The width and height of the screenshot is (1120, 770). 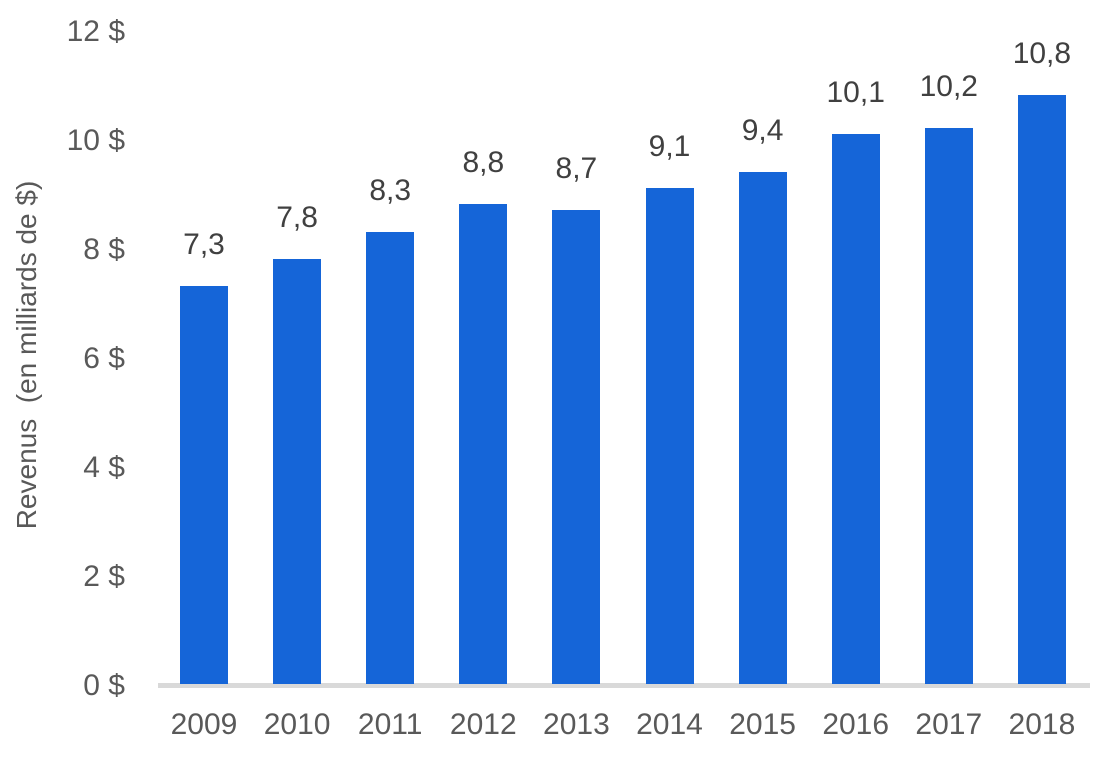 What do you see at coordinates (95, 31) in the screenshot?
I see `y-axis-tick-label: 12 $` at bounding box center [95, 31].